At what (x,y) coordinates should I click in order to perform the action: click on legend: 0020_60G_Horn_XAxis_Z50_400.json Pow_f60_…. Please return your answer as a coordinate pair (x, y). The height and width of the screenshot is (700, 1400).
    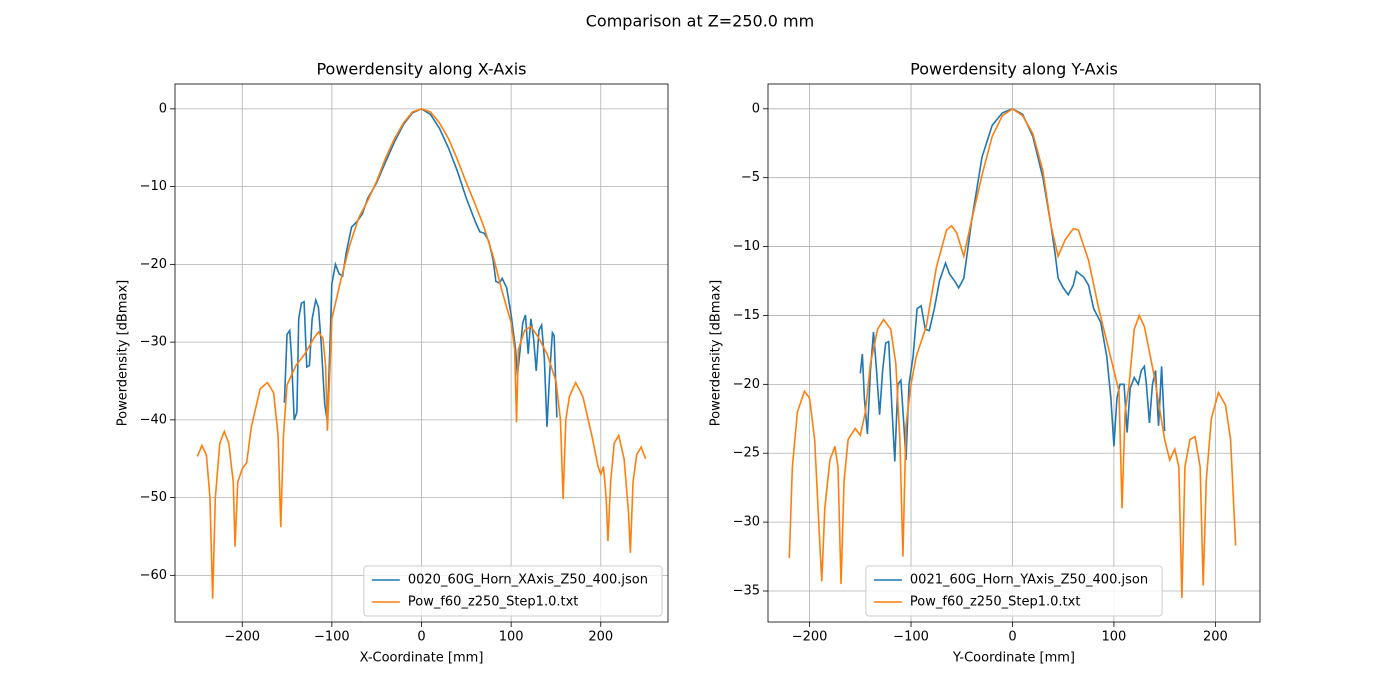
    Looking at the image, I should click on (513, 591).